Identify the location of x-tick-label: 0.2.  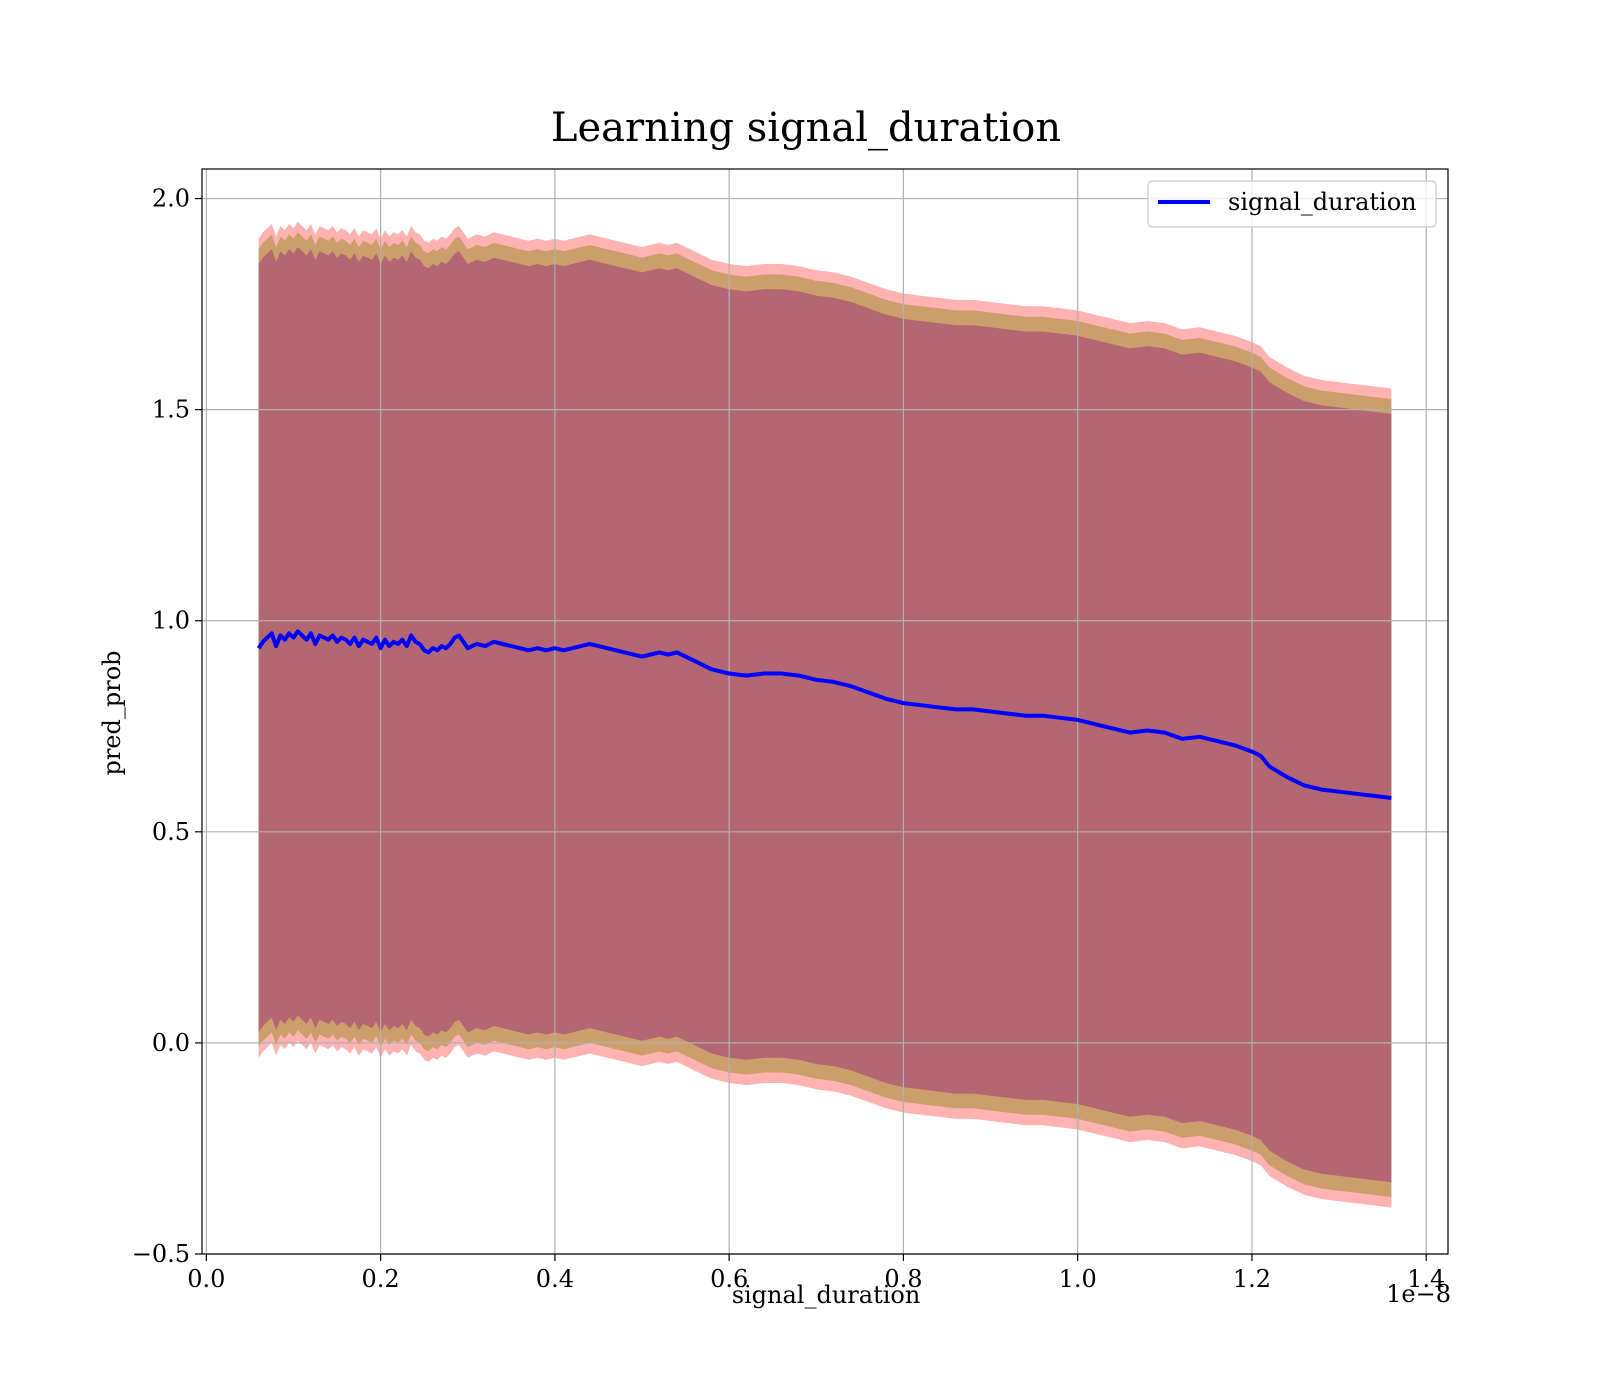
(381, 1279).